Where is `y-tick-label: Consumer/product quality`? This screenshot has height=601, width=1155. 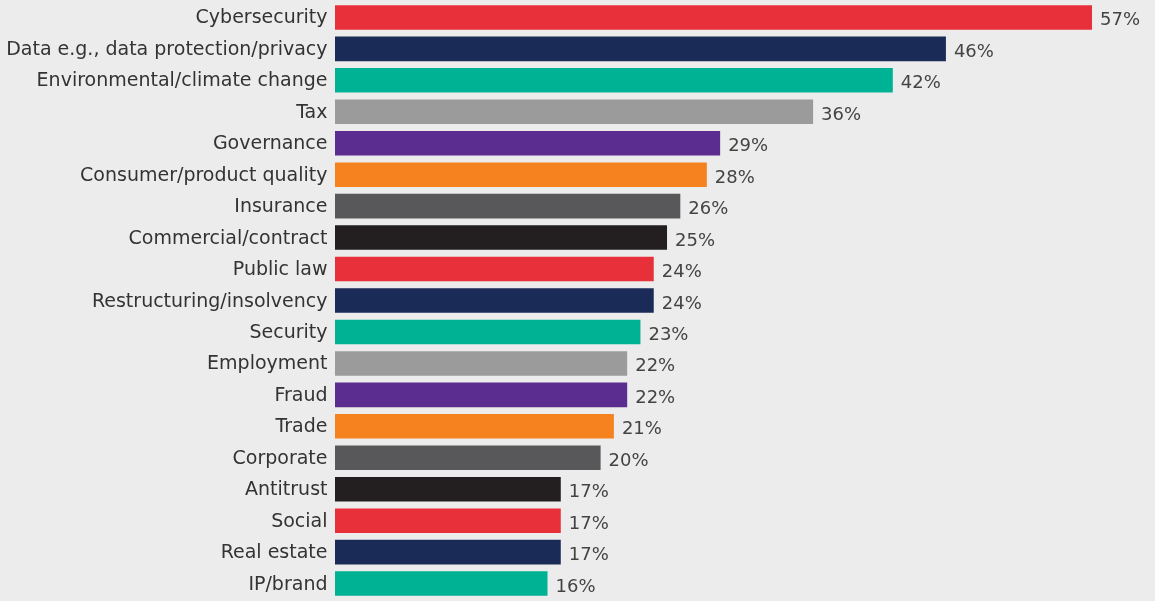 y-tick-label: Consumer/product quality is located at coordinates (204, 173).